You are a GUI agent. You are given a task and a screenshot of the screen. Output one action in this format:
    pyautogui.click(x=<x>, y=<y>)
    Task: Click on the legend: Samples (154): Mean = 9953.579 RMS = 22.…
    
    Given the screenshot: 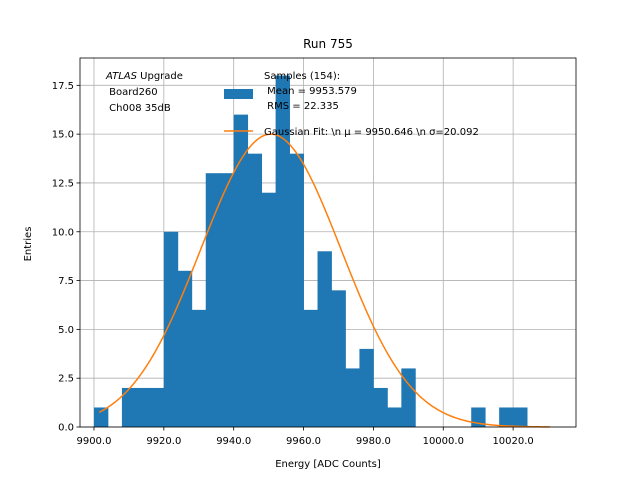 What is the action you would take?
    pyautogui.click(x=351, y=104)
    